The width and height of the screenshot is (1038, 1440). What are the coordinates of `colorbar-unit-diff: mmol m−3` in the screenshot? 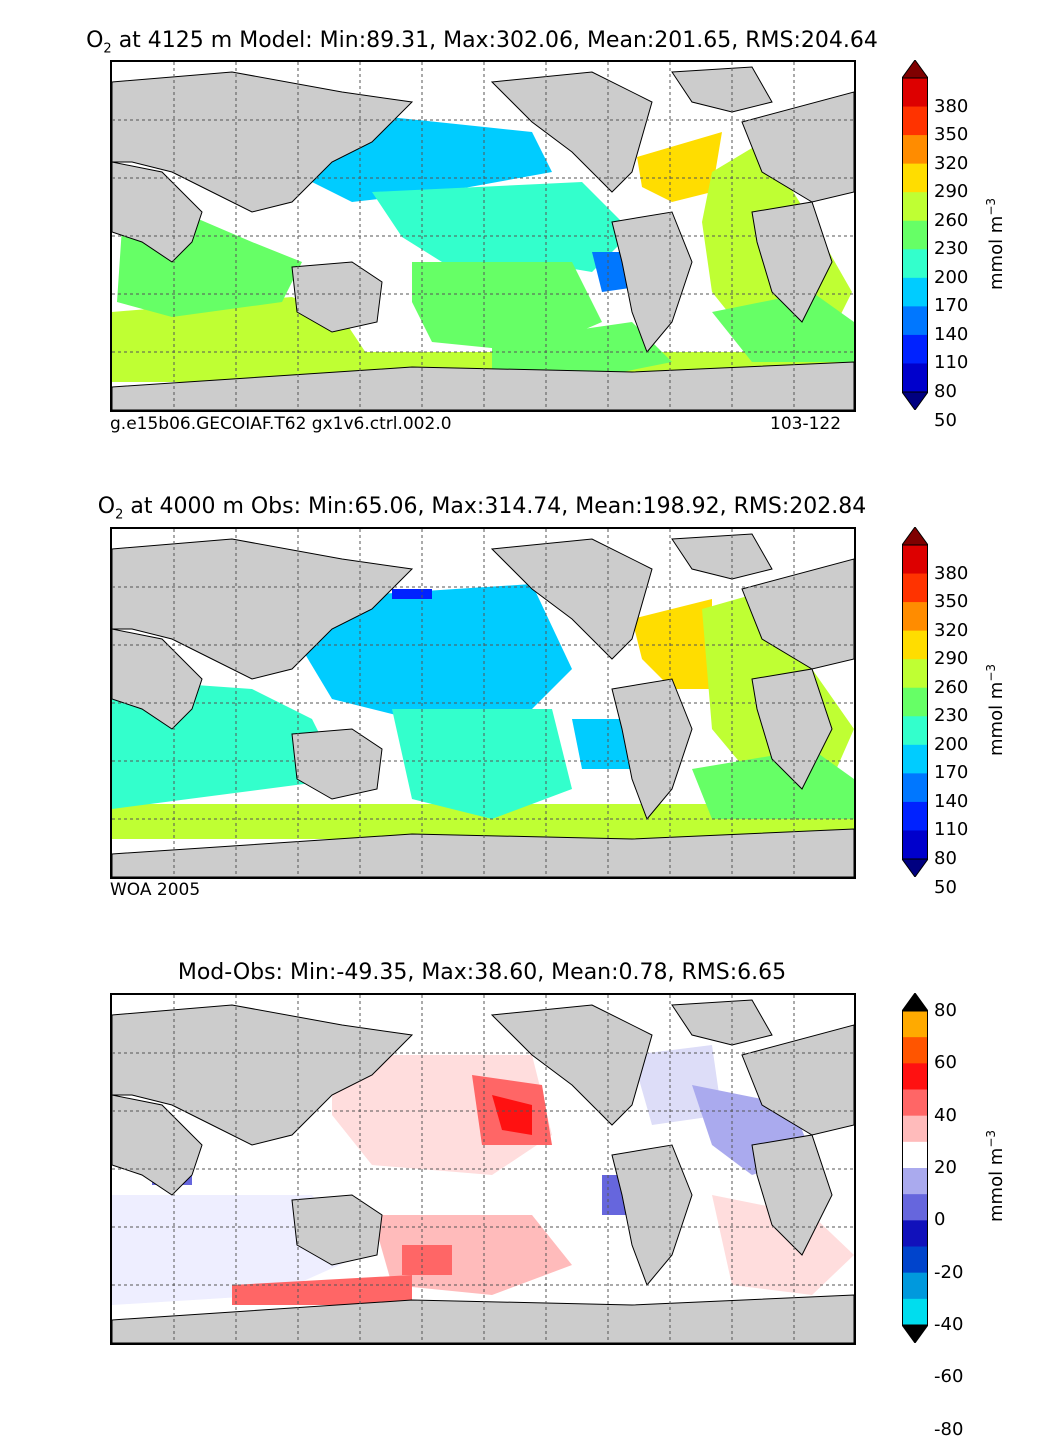 It's located at (995, 1175).